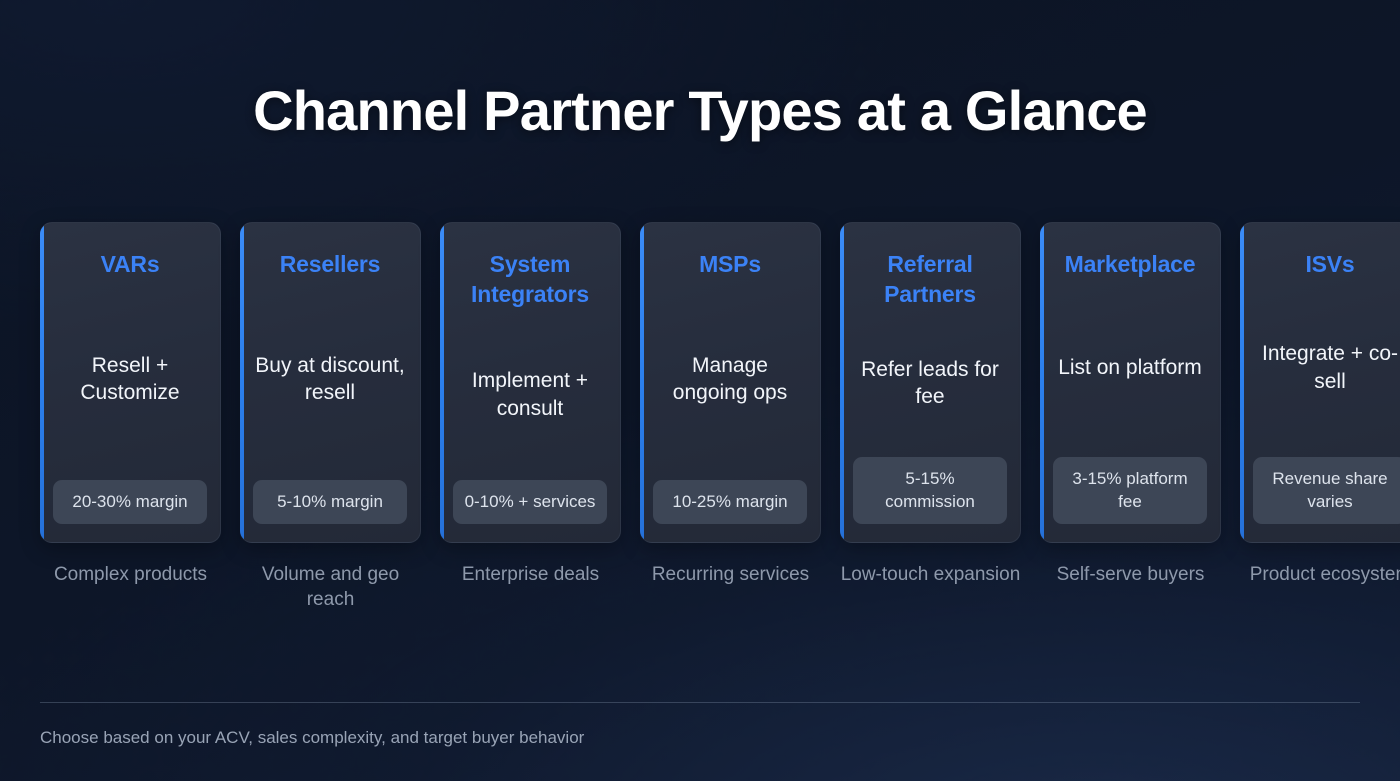 The height and width of the screenshot is (781, 1400). I want to click on partner-card-description: Buy at discount, resell, so click(330, 379).